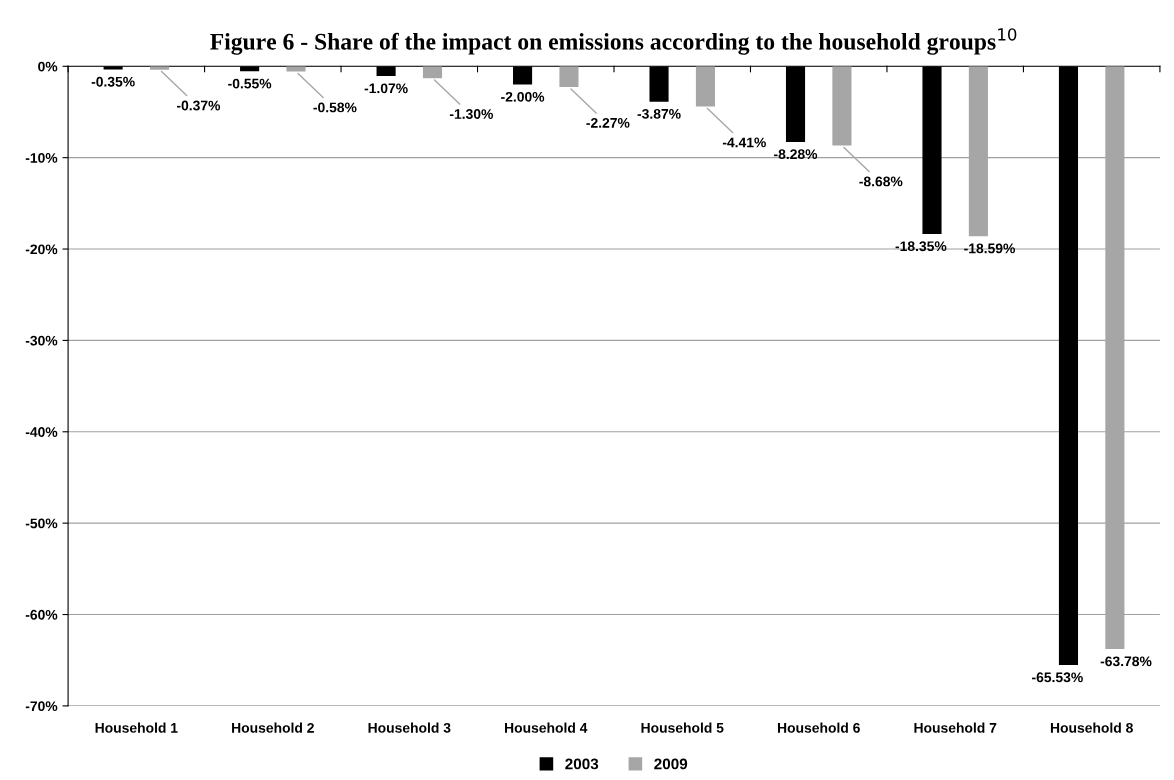 This screenshot has height=780, width=1174. I want to click on data-label: -18.35%, so click(921, 246).